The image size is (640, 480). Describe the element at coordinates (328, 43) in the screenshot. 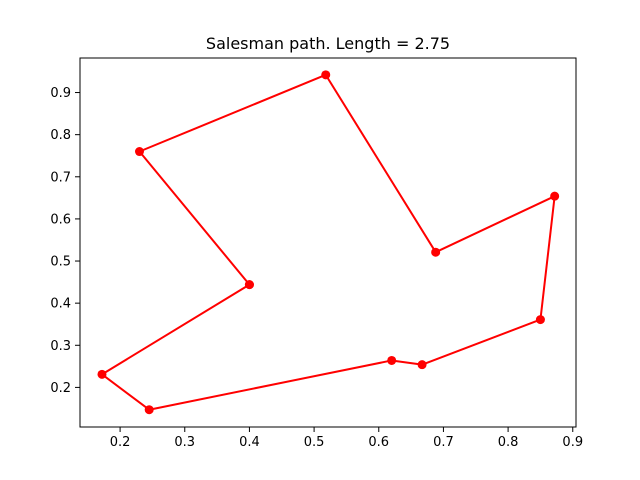

I see `chart-title: Salesman path. Length = 2.75` at that location.